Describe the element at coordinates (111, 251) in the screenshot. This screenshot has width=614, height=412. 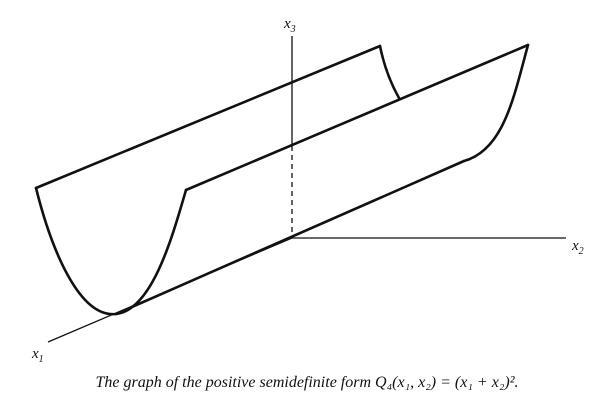
I see `front-cross-section-curve` at that location.